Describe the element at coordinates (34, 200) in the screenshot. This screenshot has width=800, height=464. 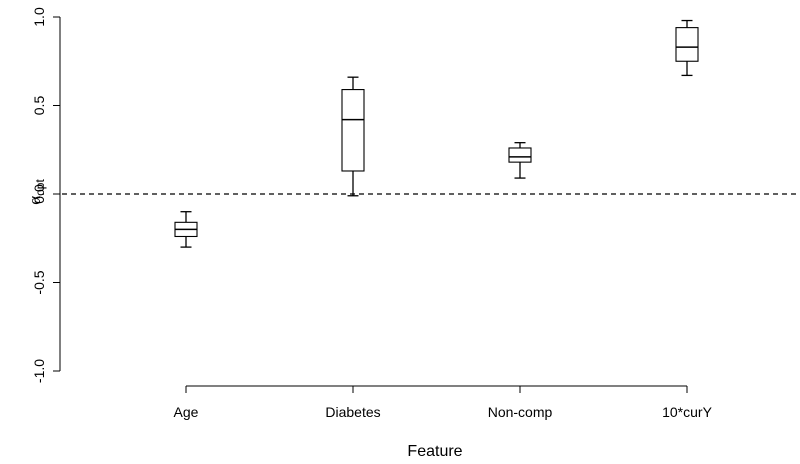
I see `y-axis-title-symbol: α` at that location.